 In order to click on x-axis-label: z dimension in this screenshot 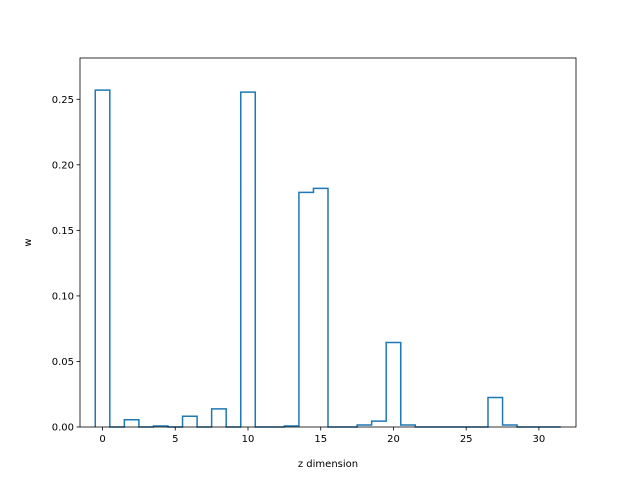, I will do `click(328, 464)`.